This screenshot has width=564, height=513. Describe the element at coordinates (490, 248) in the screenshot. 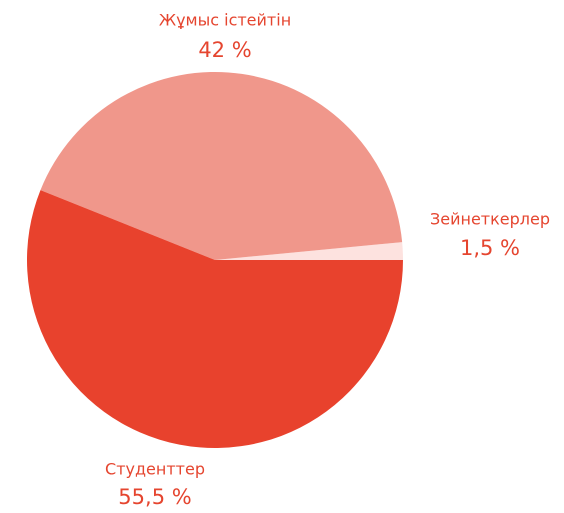

I see `value-label: 1,5 %` at that location.